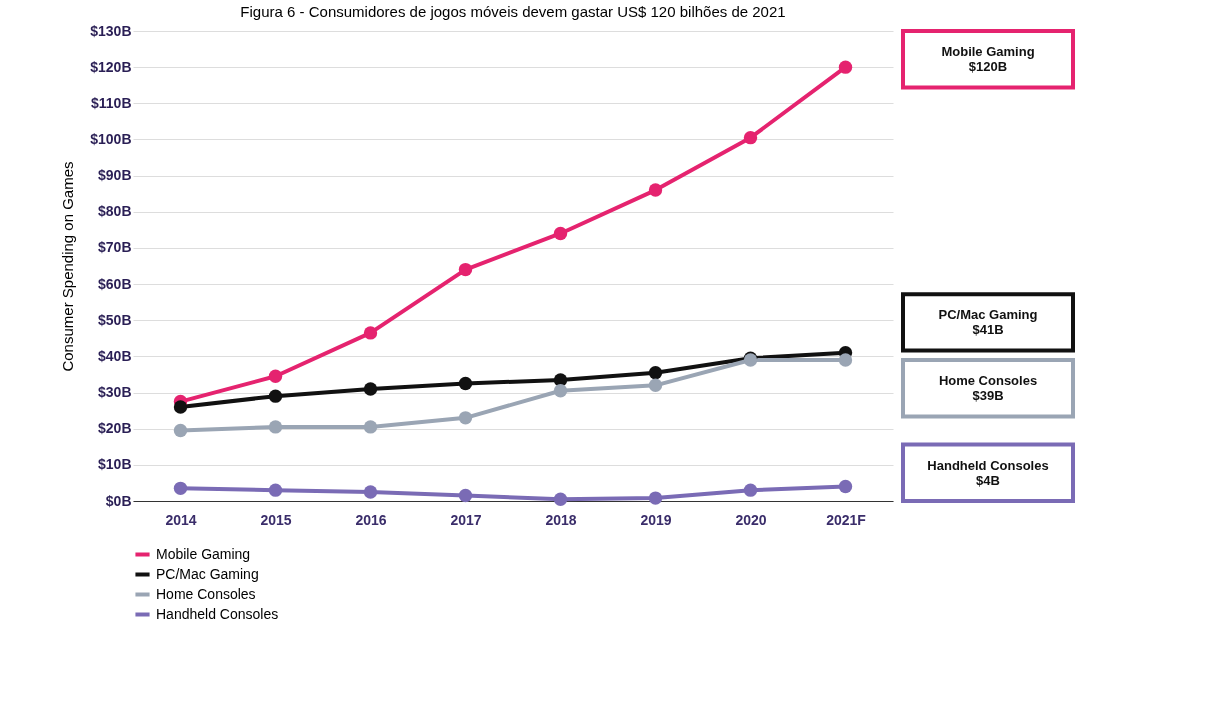 This screenshot has height=716, width=1216. What do you see at coordinates (115, 392) in the screenshot?
I see `y-tick-label: $30B` at bounding box center [115, 392].